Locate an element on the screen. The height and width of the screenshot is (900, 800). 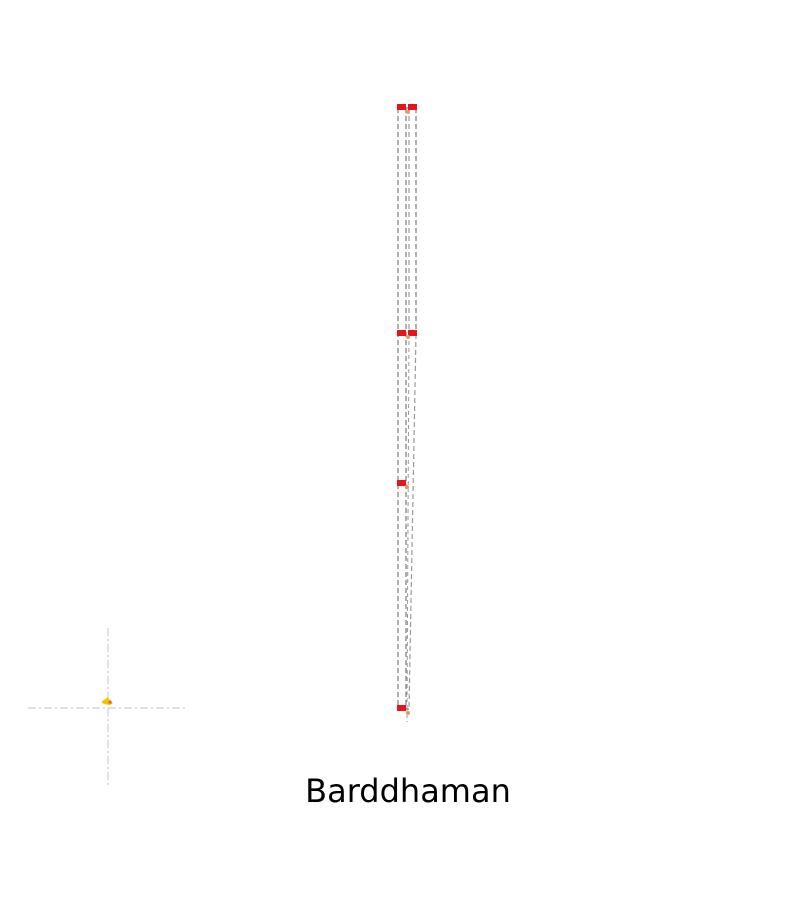
signal-markers is located at coordinates (407, 407).